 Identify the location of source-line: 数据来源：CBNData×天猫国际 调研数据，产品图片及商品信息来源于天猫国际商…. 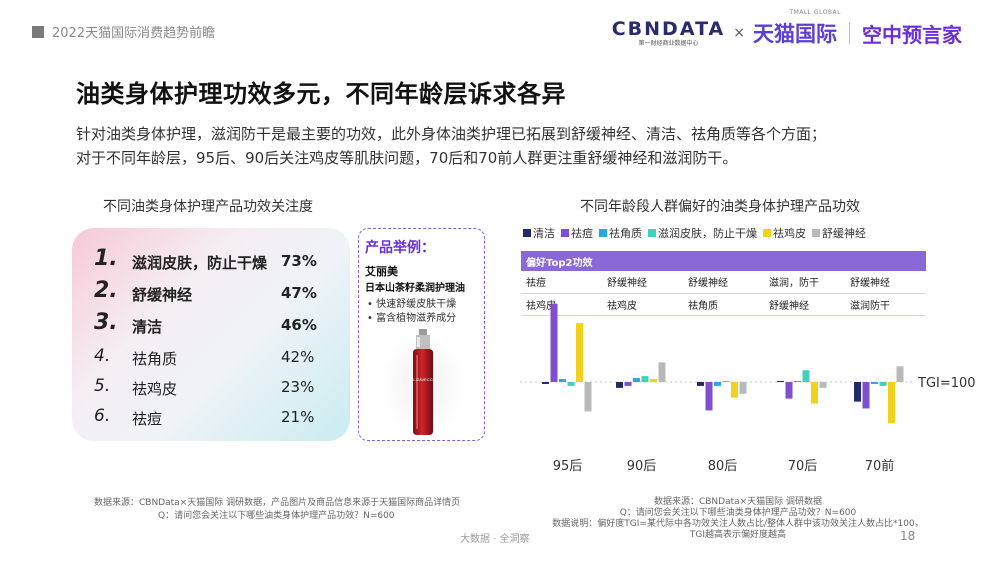
(277, 503).